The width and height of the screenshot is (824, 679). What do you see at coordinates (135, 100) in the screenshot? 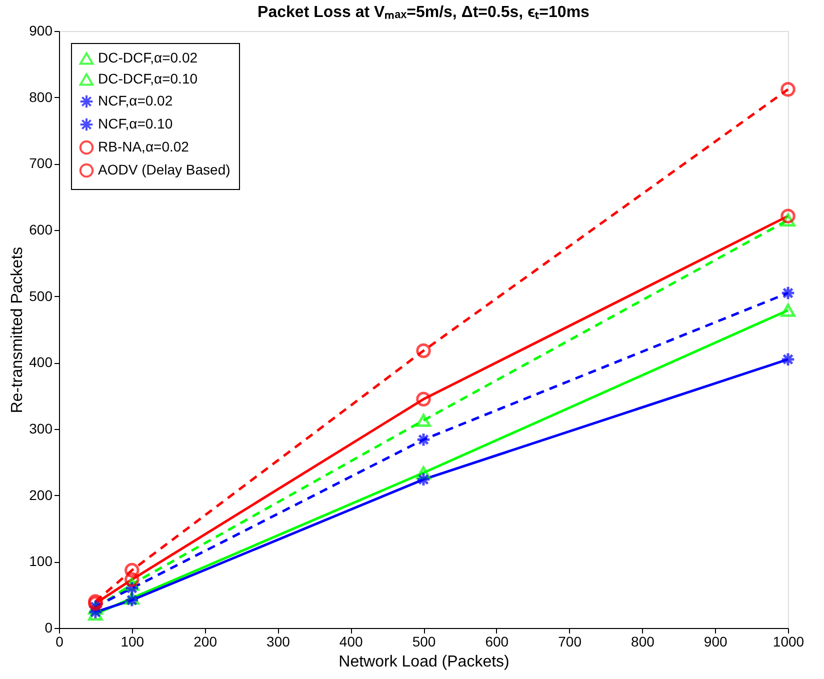
I see `legend-label: NCF,α=0.02` at bounding box center [135, 100].